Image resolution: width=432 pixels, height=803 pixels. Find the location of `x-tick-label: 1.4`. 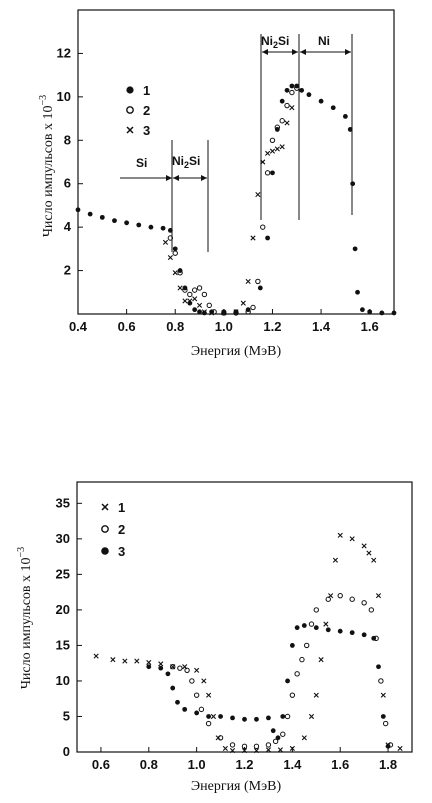

x-tick-label: 1.4 is located at coordinates (292, 764).